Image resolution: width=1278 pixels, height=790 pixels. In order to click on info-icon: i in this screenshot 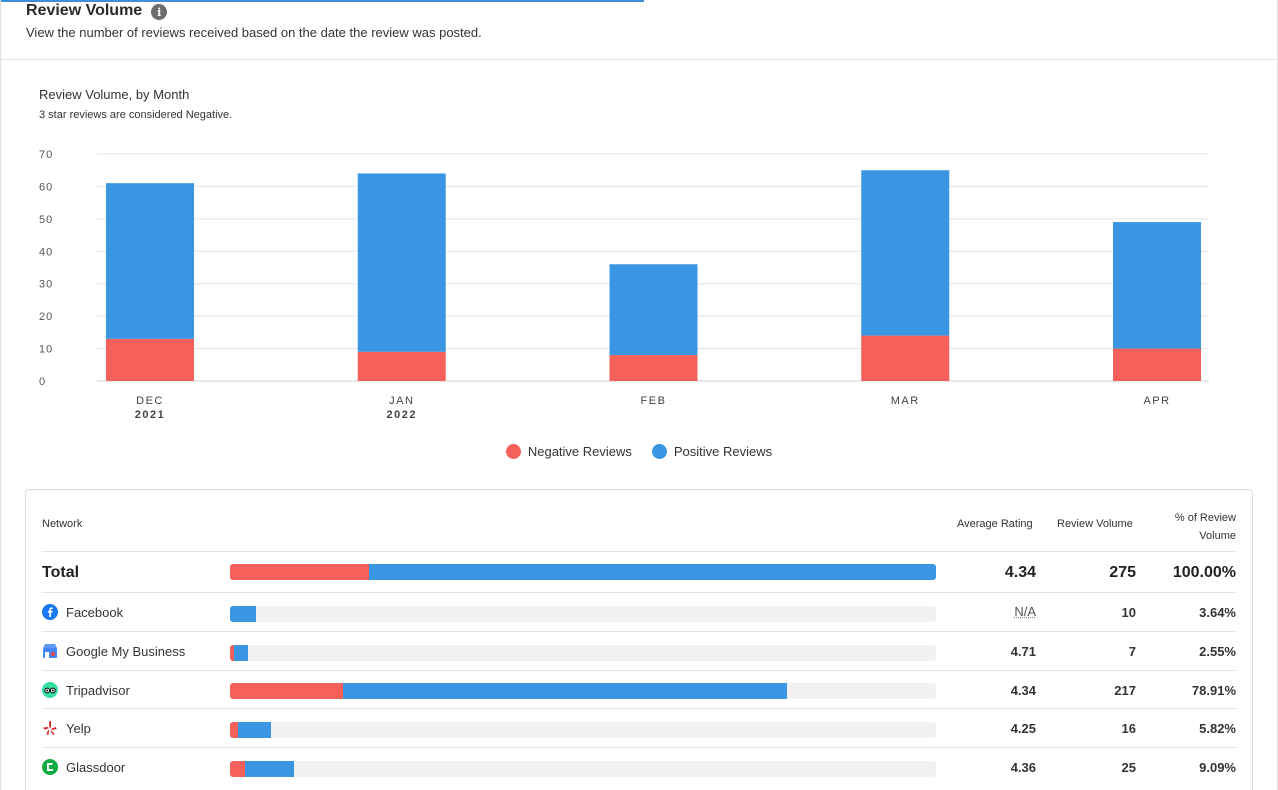, I will do `click(159, 12)`.